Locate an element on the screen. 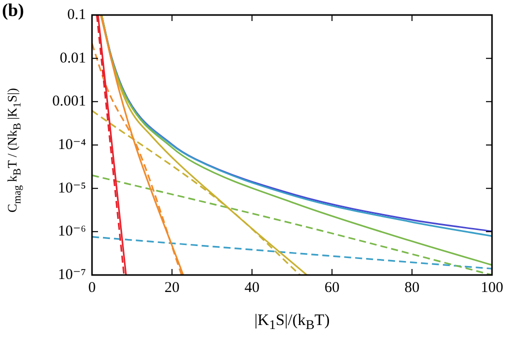 This screenshot has height=343, width=518. x-tick-label: 100 is located at coordinates (492, 288).